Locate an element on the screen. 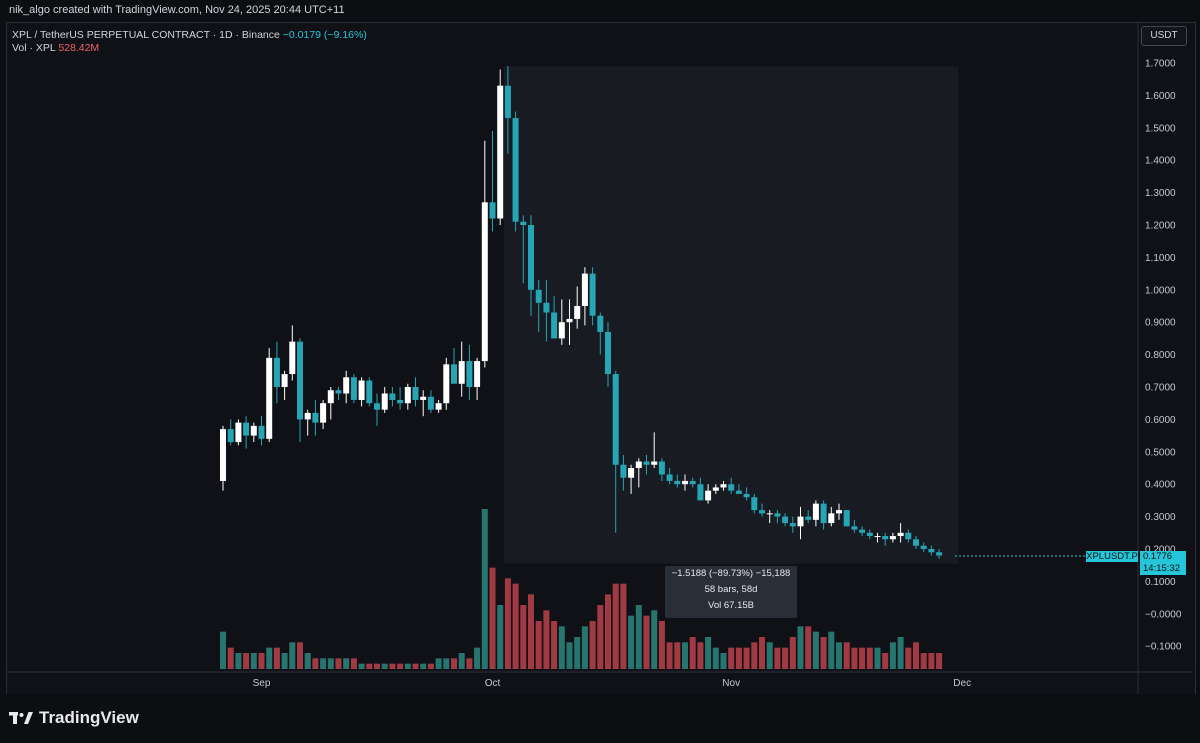 The image size is (1200, 743). y-tick-label: 0.6000 is located at coordinates (1160, 420).